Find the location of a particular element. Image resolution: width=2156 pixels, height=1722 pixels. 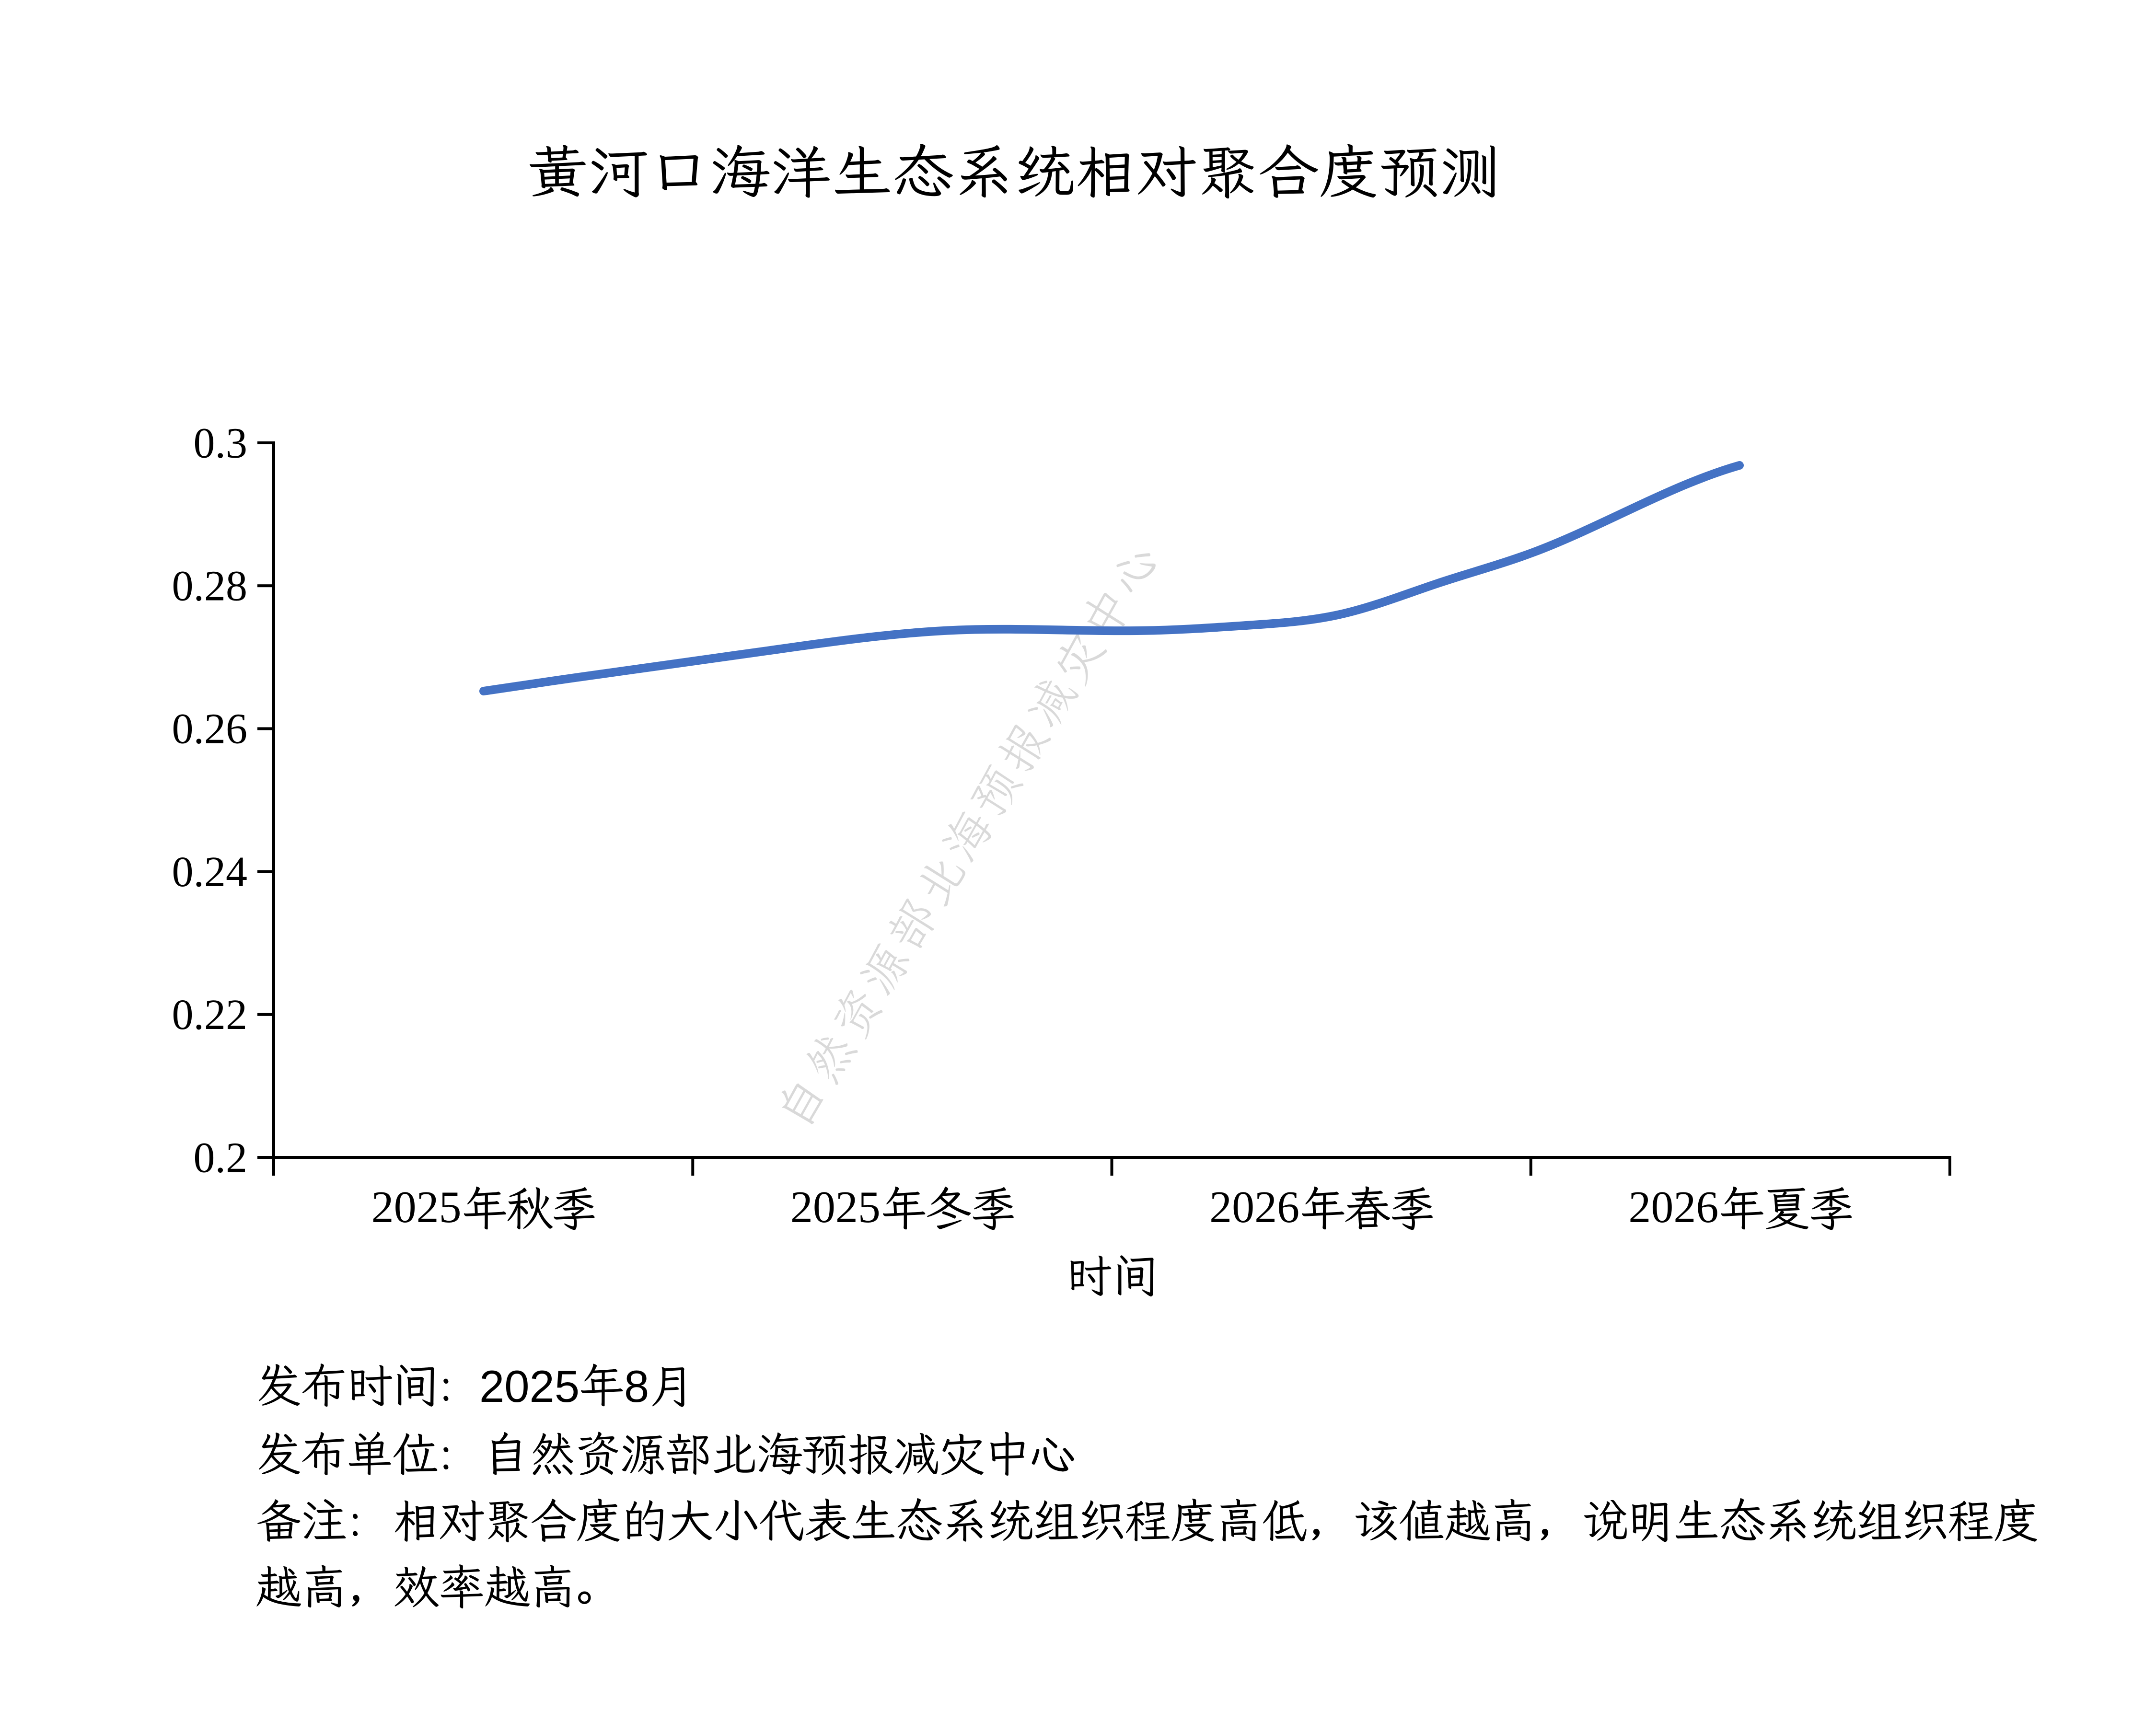

svg-text: 0.24 is located at coordinates (210, 872).